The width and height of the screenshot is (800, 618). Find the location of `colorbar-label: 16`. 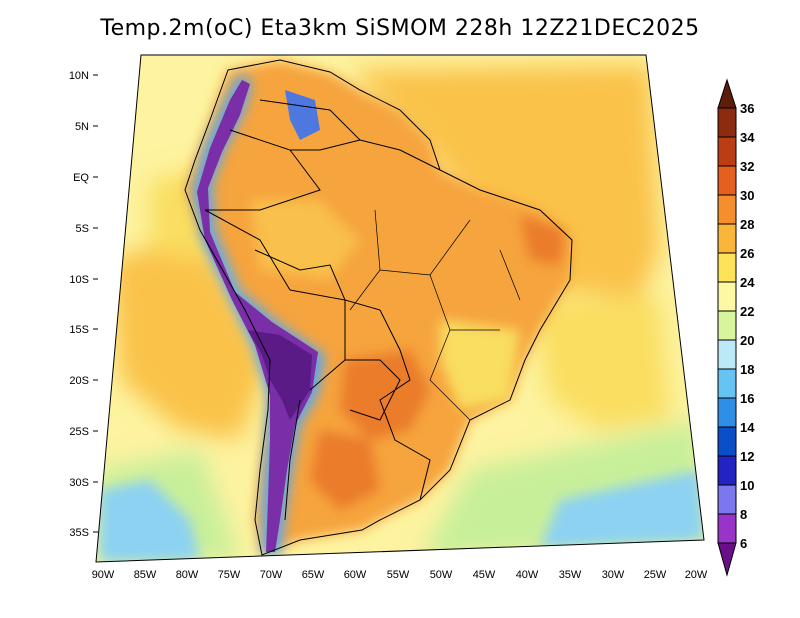

colorbar-label: 16 is located at coordinates (747, 398).